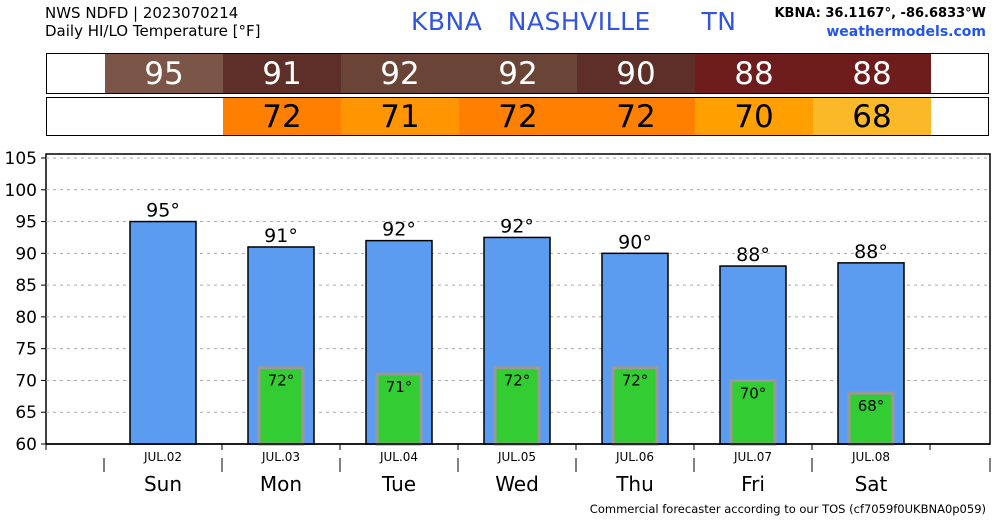 This screenshot has height=520, width=1000. I want to click on low-temp-cell, so click(164, 116).